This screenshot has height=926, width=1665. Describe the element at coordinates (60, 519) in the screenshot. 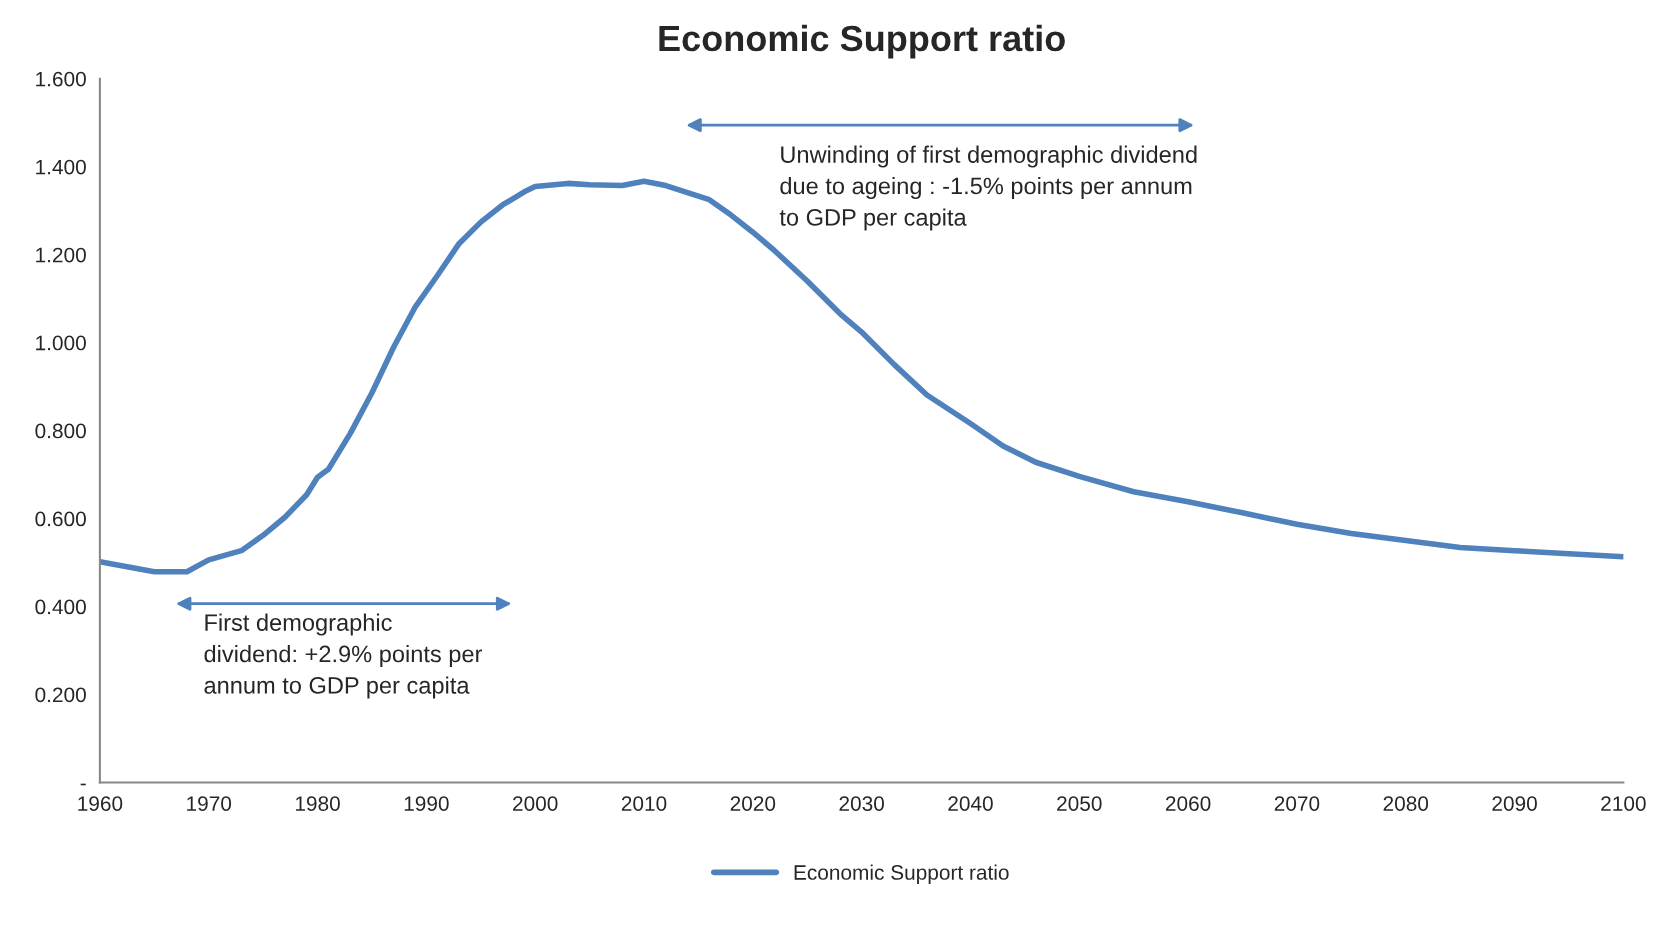

I see `y-tick-label: 0.600` at that location.